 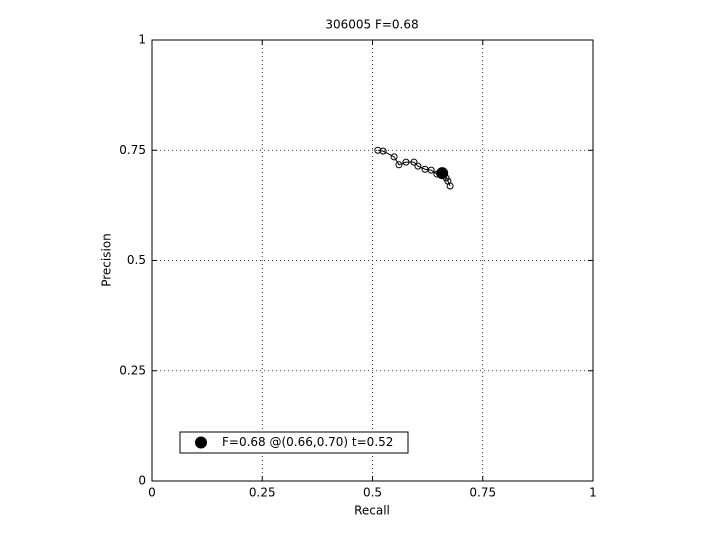 I want to click on x-tick-label: 0.5, so click(x=372, y=493).